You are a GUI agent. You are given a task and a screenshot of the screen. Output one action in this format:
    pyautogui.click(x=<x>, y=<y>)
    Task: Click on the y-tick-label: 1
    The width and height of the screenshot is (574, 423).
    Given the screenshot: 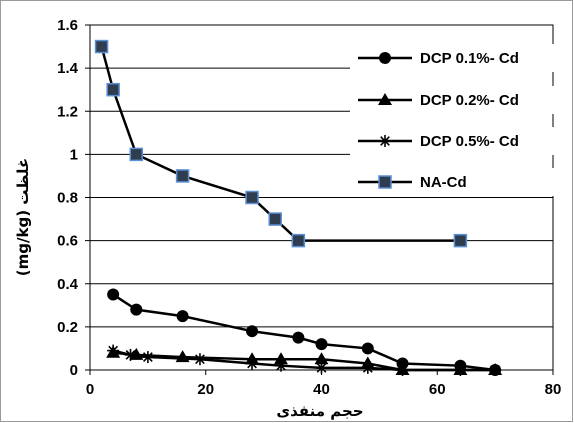 What is the action you would take?
    pyautogui.click(x=74, y=154)
    